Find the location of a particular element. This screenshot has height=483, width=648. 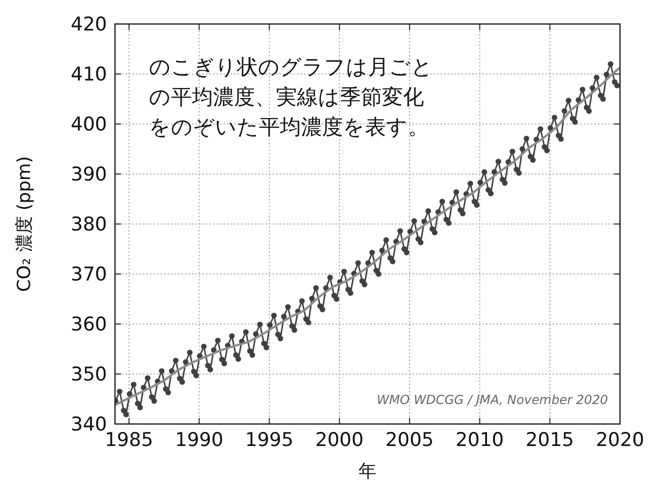

x-tick-label: 1985 is located at coordinates (129, 440).